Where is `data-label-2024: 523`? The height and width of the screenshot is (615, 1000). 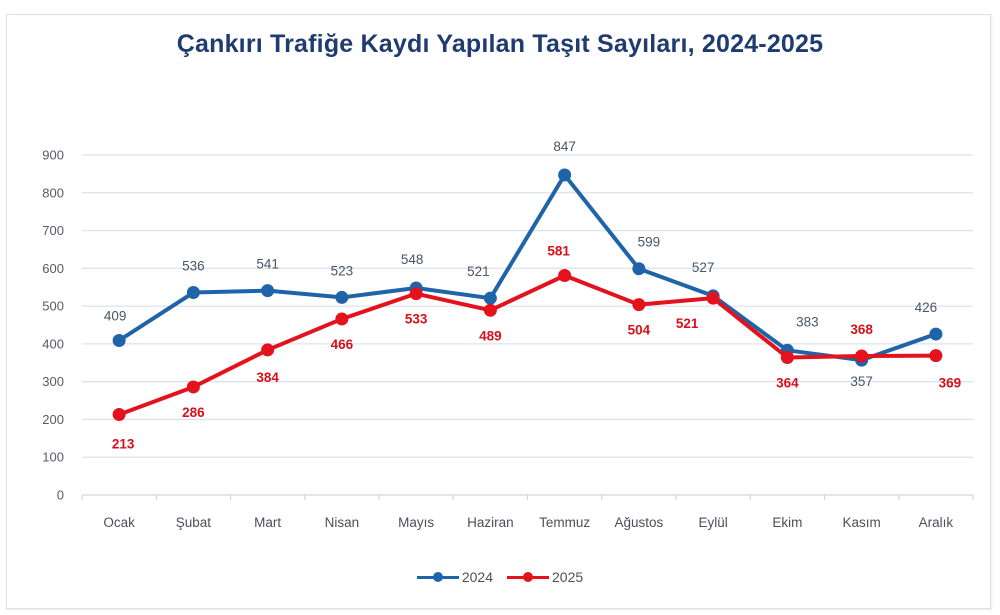
data-label-2024: 523 is located at coordinates (342, 270).